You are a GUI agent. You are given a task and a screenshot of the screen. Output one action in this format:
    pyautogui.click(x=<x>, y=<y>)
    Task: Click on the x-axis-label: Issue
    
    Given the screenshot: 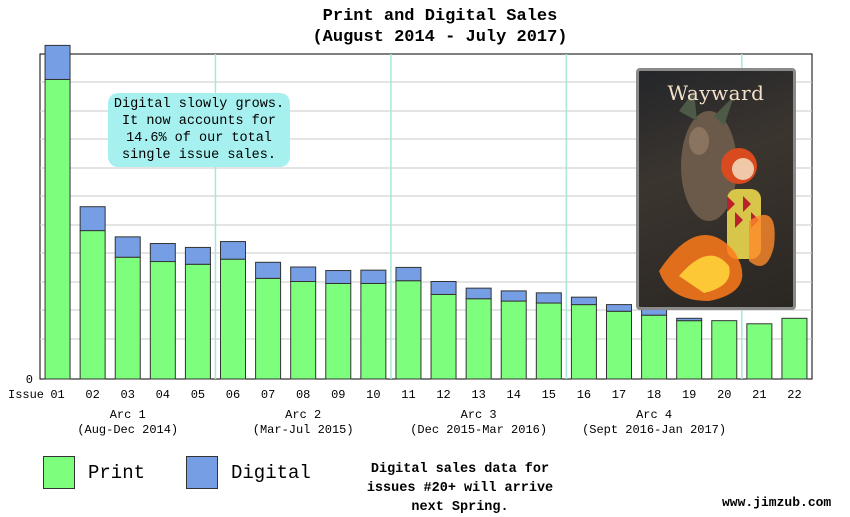 What is the action you would take?
    pyautogui.click(x=26, y=395)
    